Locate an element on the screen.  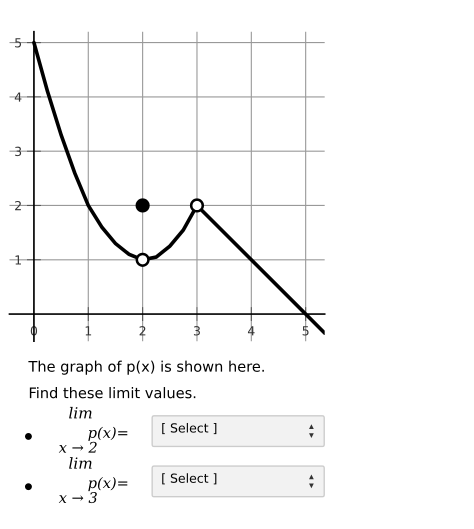
text: x → 2 is located at coordinates (77, 447).